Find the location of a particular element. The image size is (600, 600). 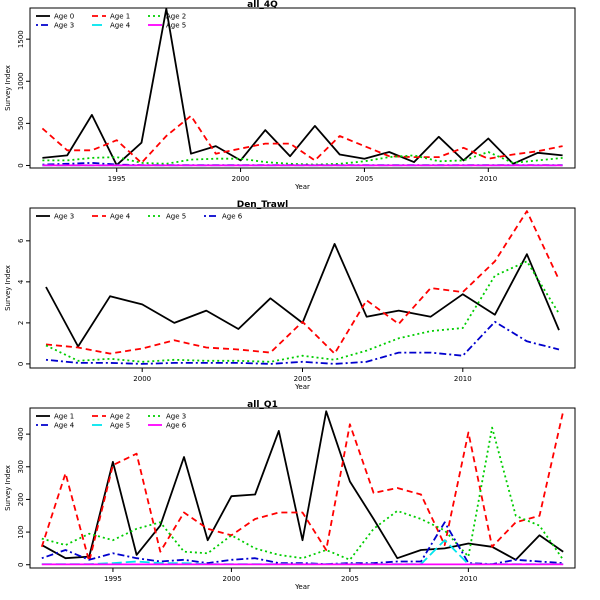

legend: Age 1 Age 2 Age 3 Age 4 Age 5 Age 6 is located at coordinates (111, 421).